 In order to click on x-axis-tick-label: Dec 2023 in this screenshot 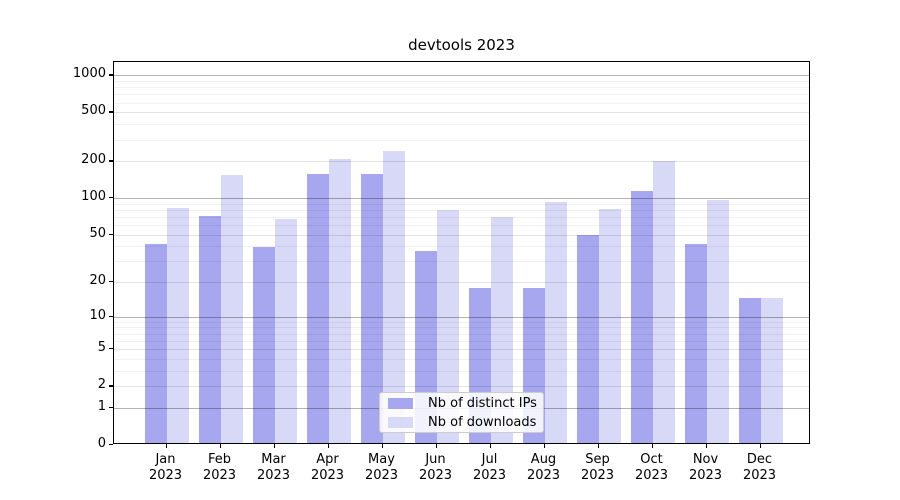, I will do `click(760, 468)`.